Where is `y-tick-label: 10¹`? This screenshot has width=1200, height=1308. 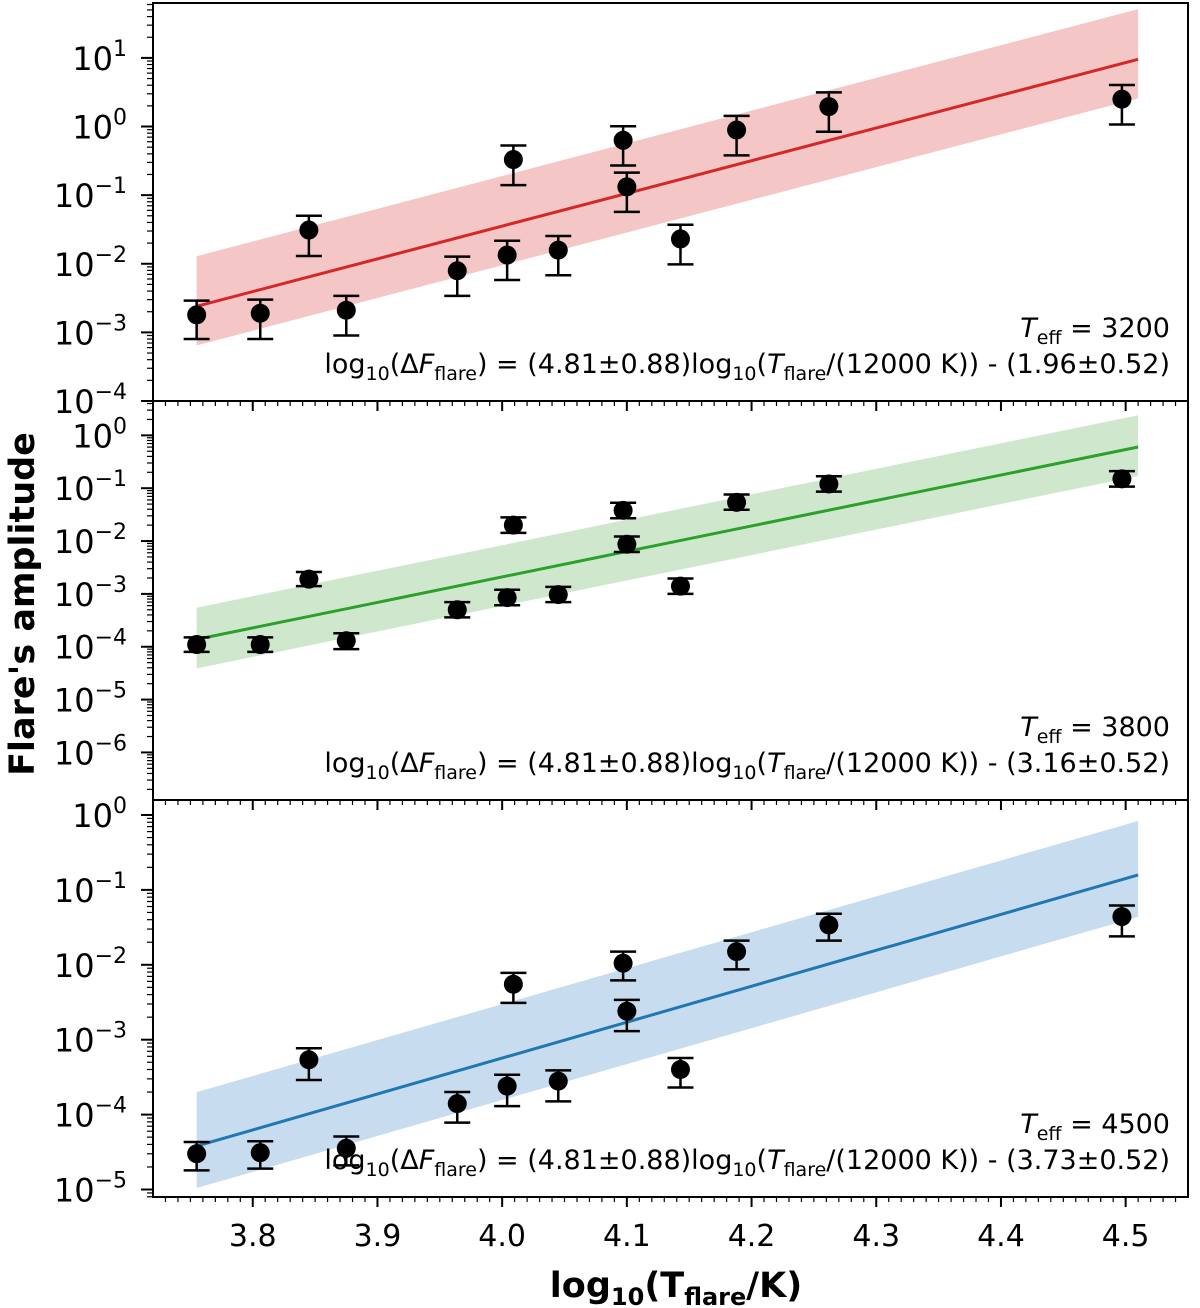 y-tick-label: 10¹ is located at coordinates (99, 57).